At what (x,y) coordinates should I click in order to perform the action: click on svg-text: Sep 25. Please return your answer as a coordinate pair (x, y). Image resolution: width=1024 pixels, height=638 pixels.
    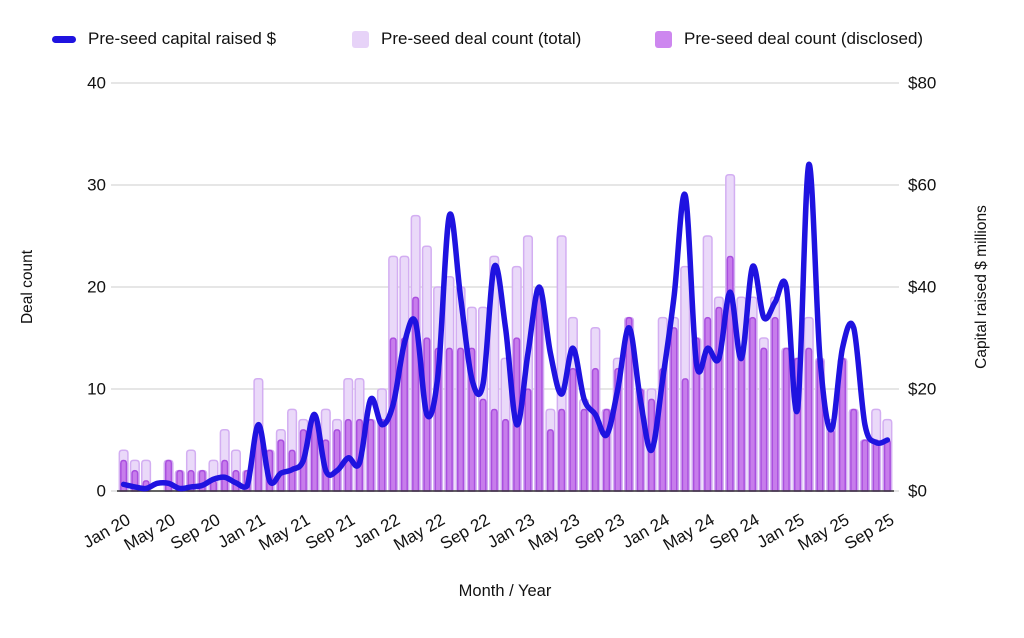
    Looking at the image, I should click on (869, 531).